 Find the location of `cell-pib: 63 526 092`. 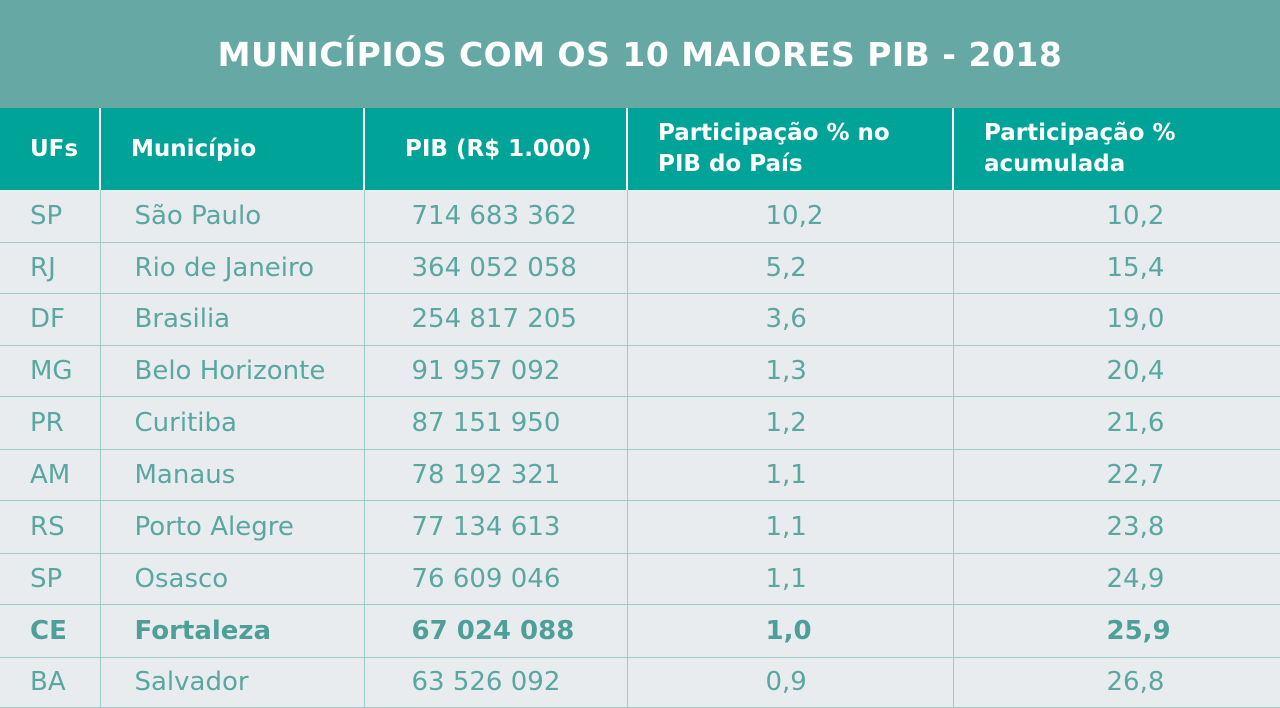

cell-pib: 63 526 092 is located at coordinates (495, 682).